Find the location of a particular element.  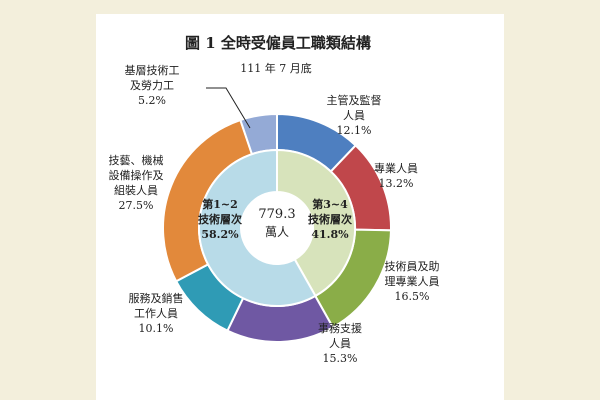

outer-label-7: 基層技術工及勞力工 5.2% is located at coordinates (152, 85).